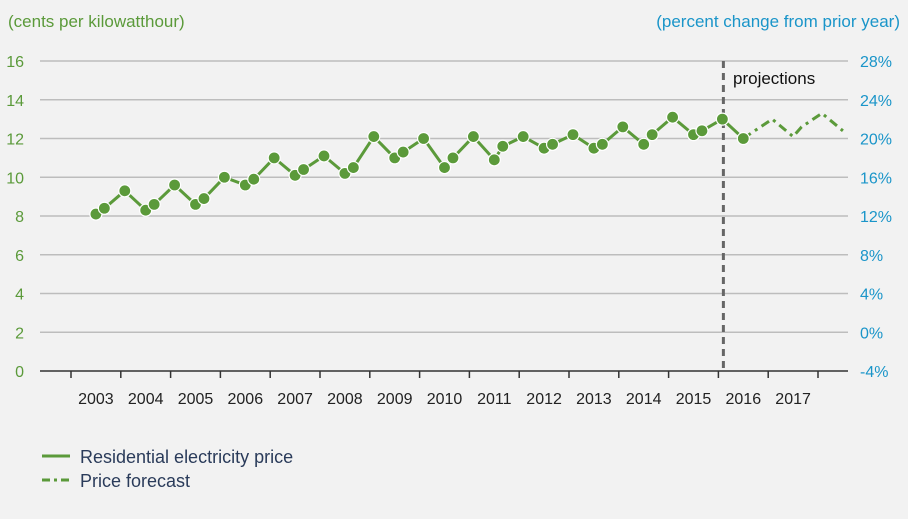  Describe the element at coordinates (876, 140) in the screenshot. I see `y-right-tick-label: 20%` at that location.